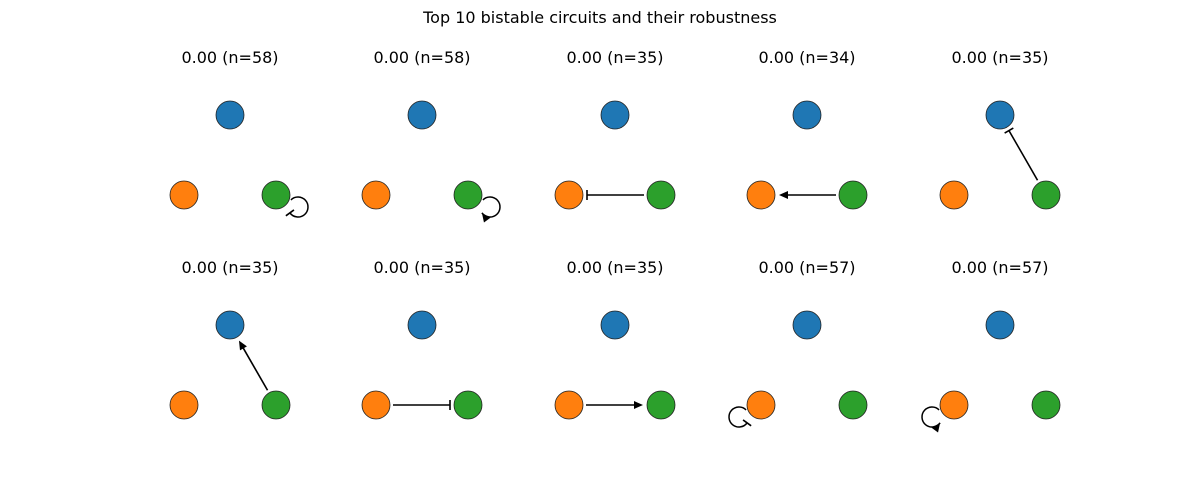 The width and height of the screenshot is (1200, 500). What do you see at coordinates (242, 345) in the screenshot?
I see `edge-node_2-to-node_0-activation-arrowhead` at bounding box center [242, 345].